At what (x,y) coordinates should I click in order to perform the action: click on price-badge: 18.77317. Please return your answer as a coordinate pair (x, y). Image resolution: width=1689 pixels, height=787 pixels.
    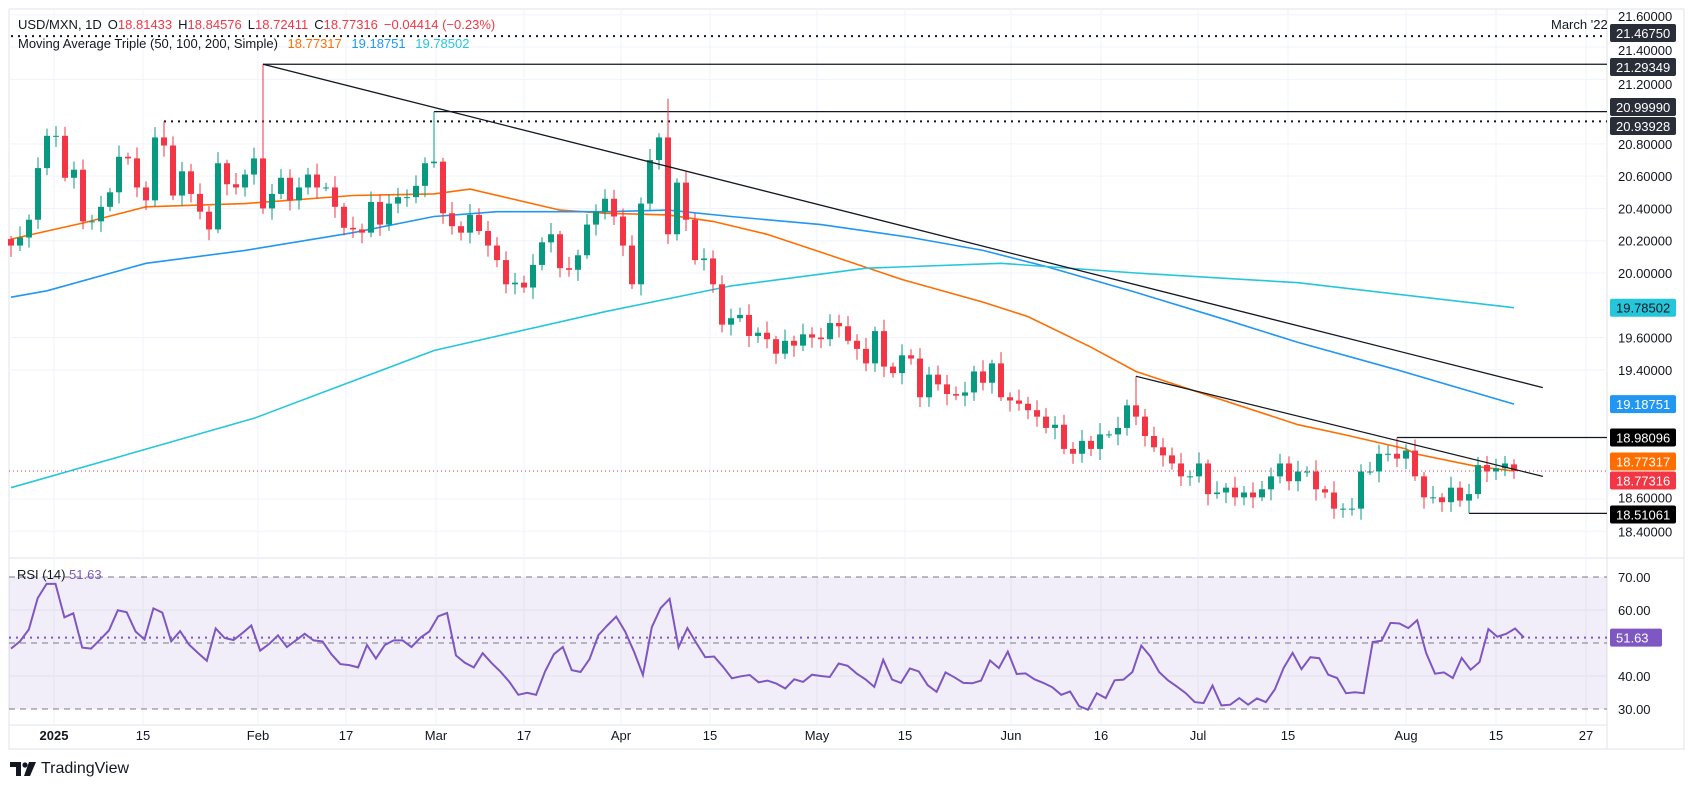
    Looking at the image, I should click on (1643, 462).